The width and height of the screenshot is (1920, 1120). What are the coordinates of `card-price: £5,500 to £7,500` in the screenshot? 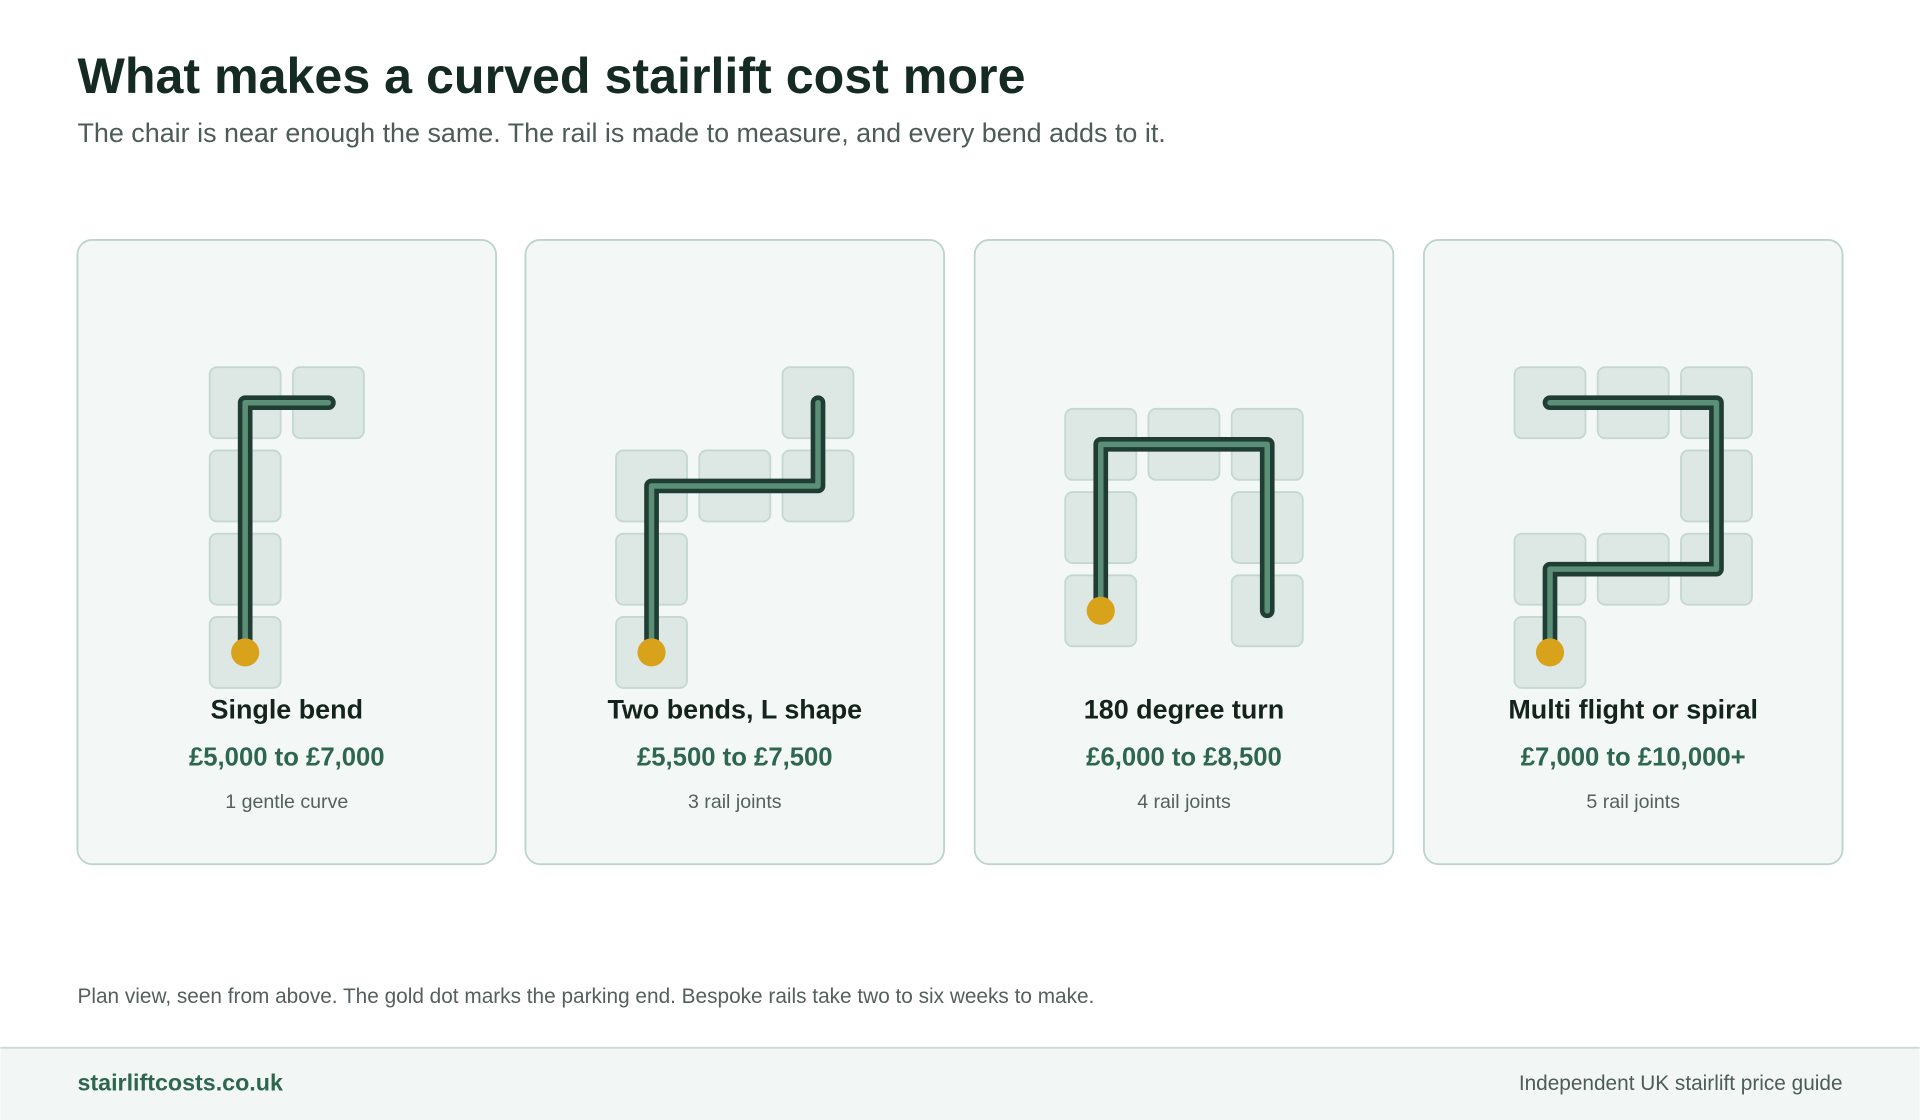 It's located at (735, 758).